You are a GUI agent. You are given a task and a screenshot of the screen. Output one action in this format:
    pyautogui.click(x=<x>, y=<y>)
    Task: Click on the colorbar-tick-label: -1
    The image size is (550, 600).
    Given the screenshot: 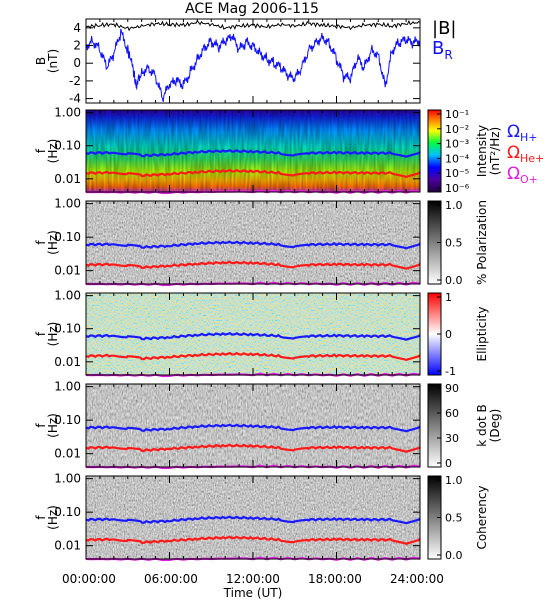 What is the action you would take?
    pyautogui.click(x=450, y=371)
    